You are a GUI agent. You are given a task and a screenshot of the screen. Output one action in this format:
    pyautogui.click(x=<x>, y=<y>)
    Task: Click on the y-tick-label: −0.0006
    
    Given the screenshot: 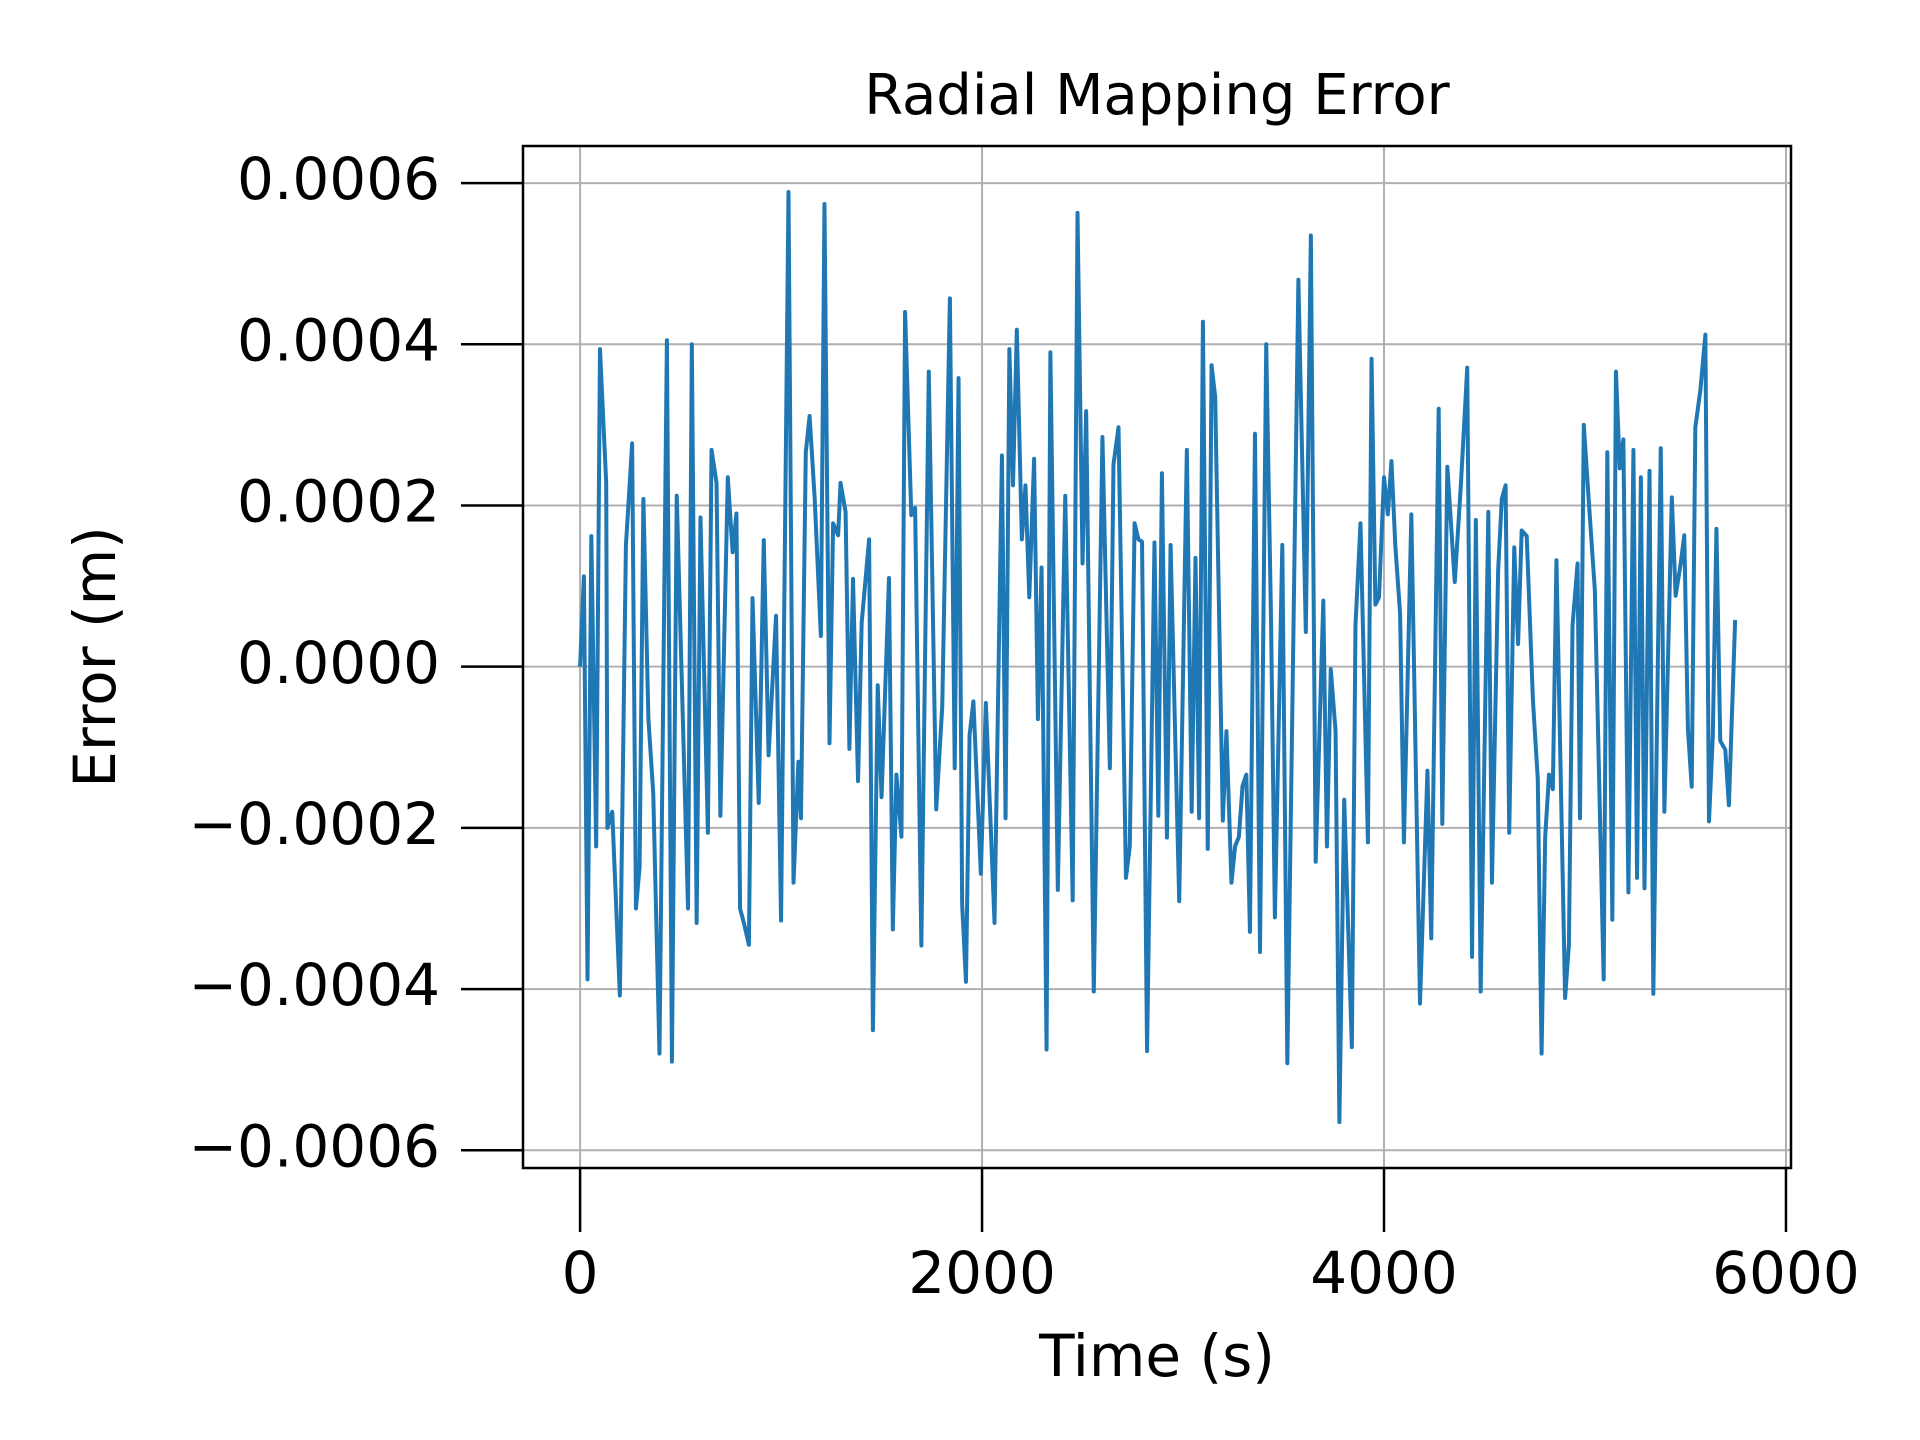 What is the action you would take?
    pyautogui.click(x=314, y=1146)
    